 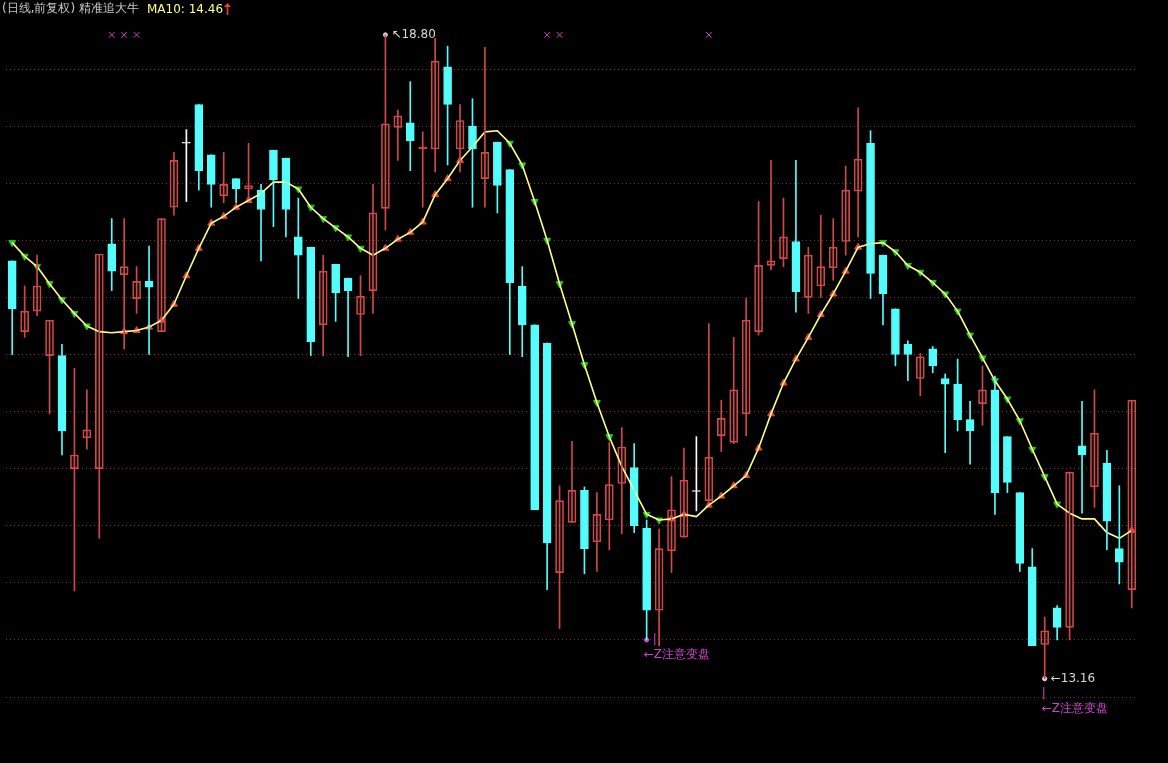 What do you see at coordinates (185, 8) in the screenshot?
I see `text: MA10: 14.46` at bounding box center [185, 8].